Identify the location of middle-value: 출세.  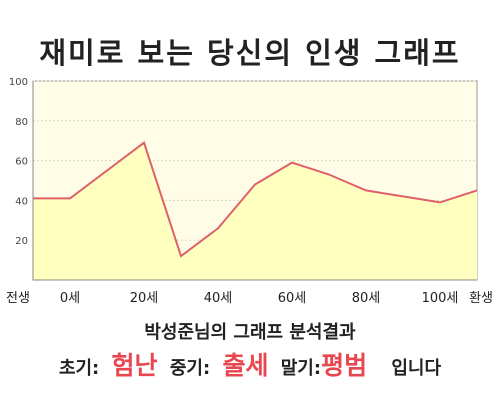
(245, 365).